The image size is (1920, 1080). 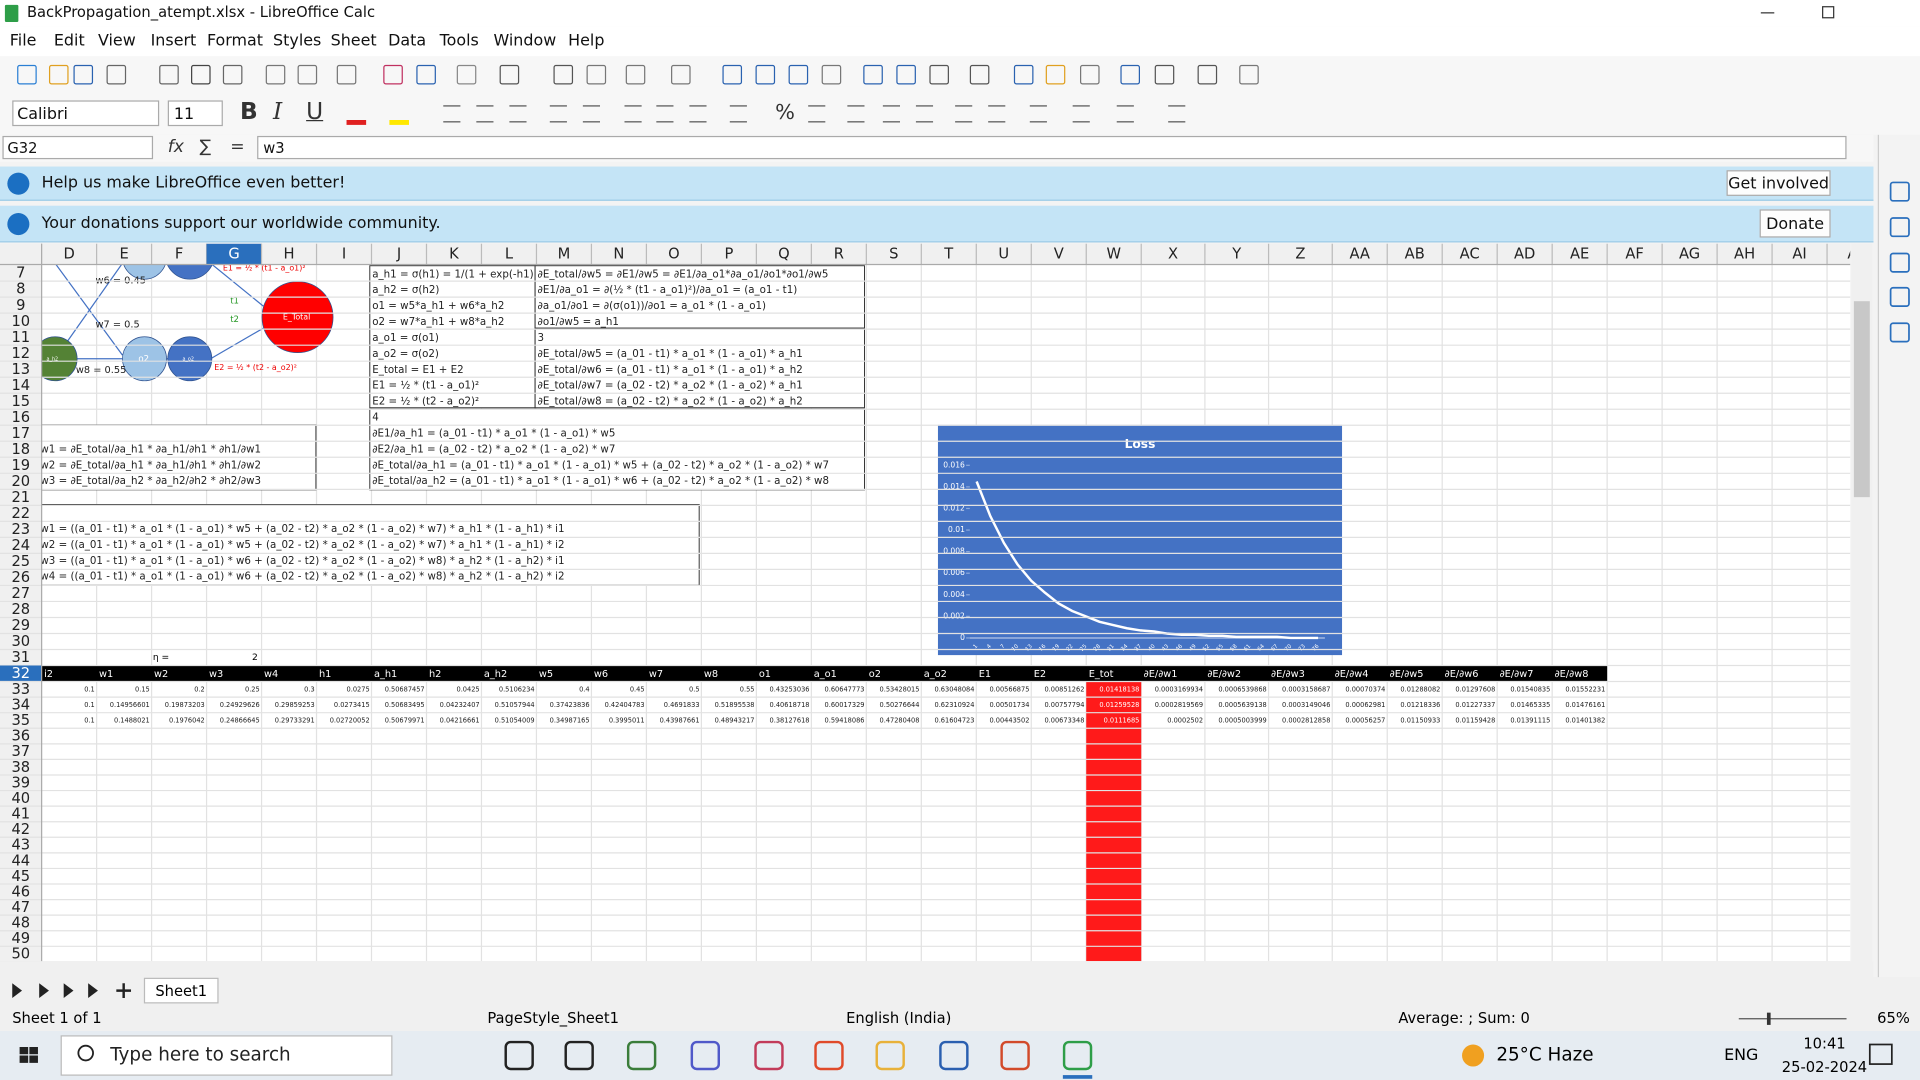 I want to click on infobar-button: Donate, so click(x=1795, y=223).